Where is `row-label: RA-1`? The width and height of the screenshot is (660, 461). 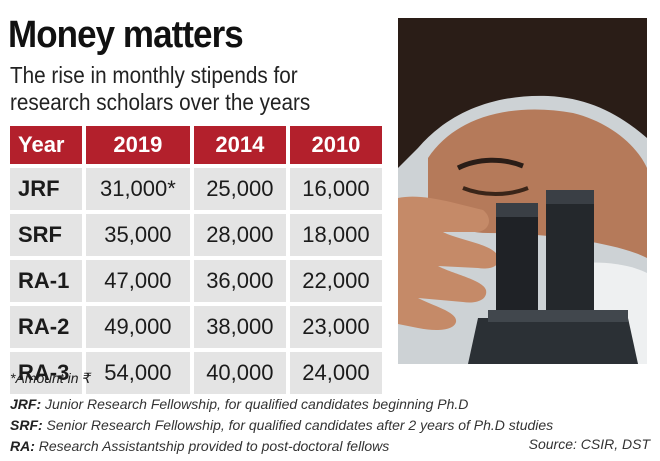
row-label: RA-1 is located at coordinates (46, 281).